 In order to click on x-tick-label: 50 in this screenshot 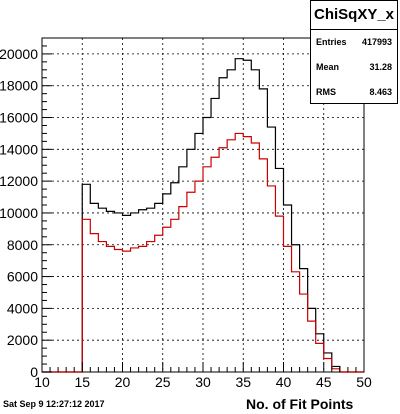, I will do `click(364, 382)`.